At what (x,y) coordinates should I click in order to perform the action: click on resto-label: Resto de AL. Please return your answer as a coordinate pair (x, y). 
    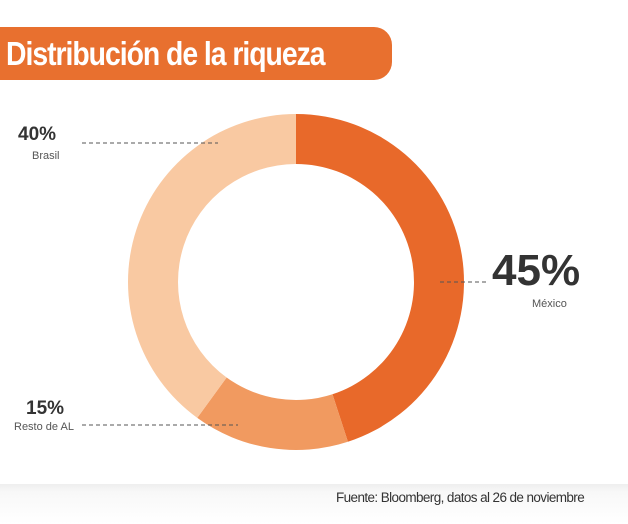
    Looking at the image, I should click on (44, 427).